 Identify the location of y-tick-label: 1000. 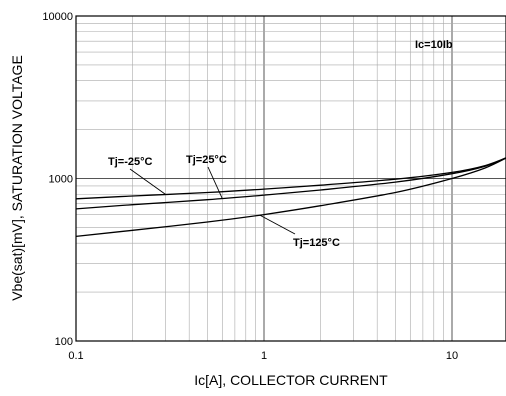
(61, 180).